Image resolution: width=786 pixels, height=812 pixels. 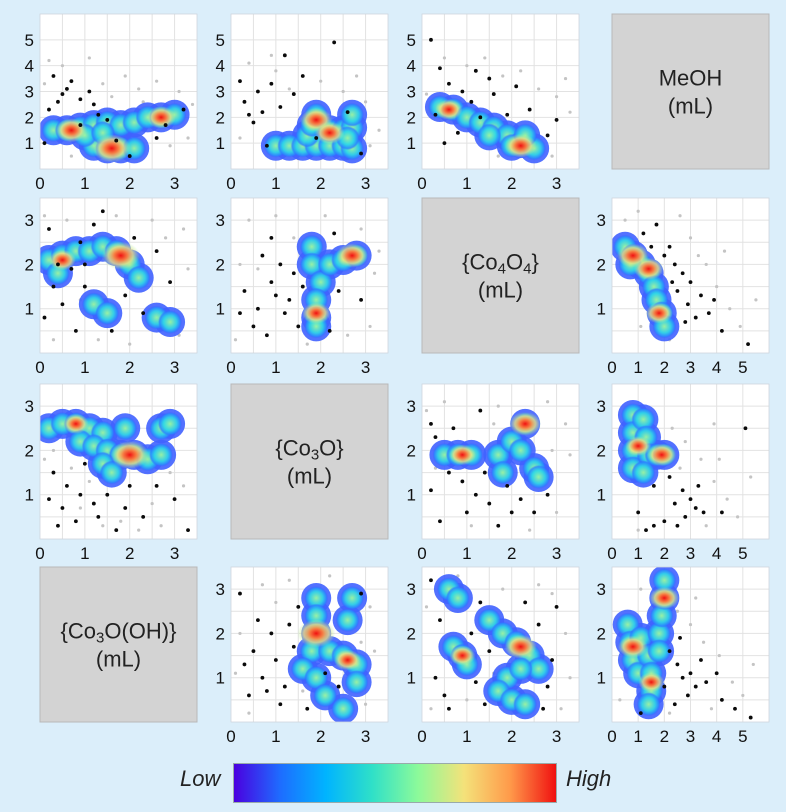 I want to click on panel-0-0: 0 1 2 3 1 2 3 4 5, so click(x=111, y=103).